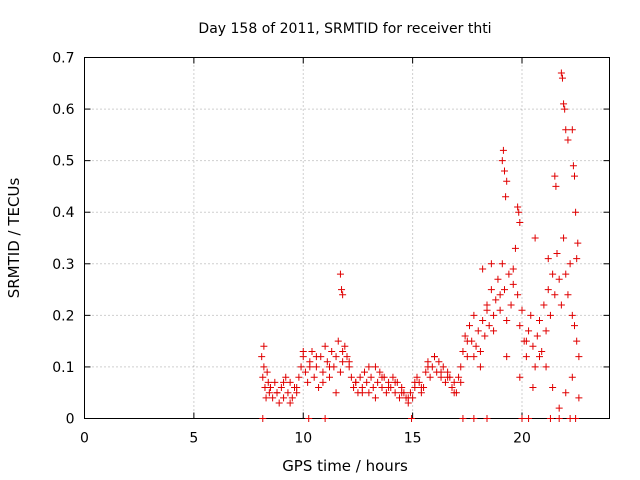 The image size is (640, 480). Describe the element at coordinates (63, 316) in the screenshot. I see `y-tick-label: 0.2` at that location.